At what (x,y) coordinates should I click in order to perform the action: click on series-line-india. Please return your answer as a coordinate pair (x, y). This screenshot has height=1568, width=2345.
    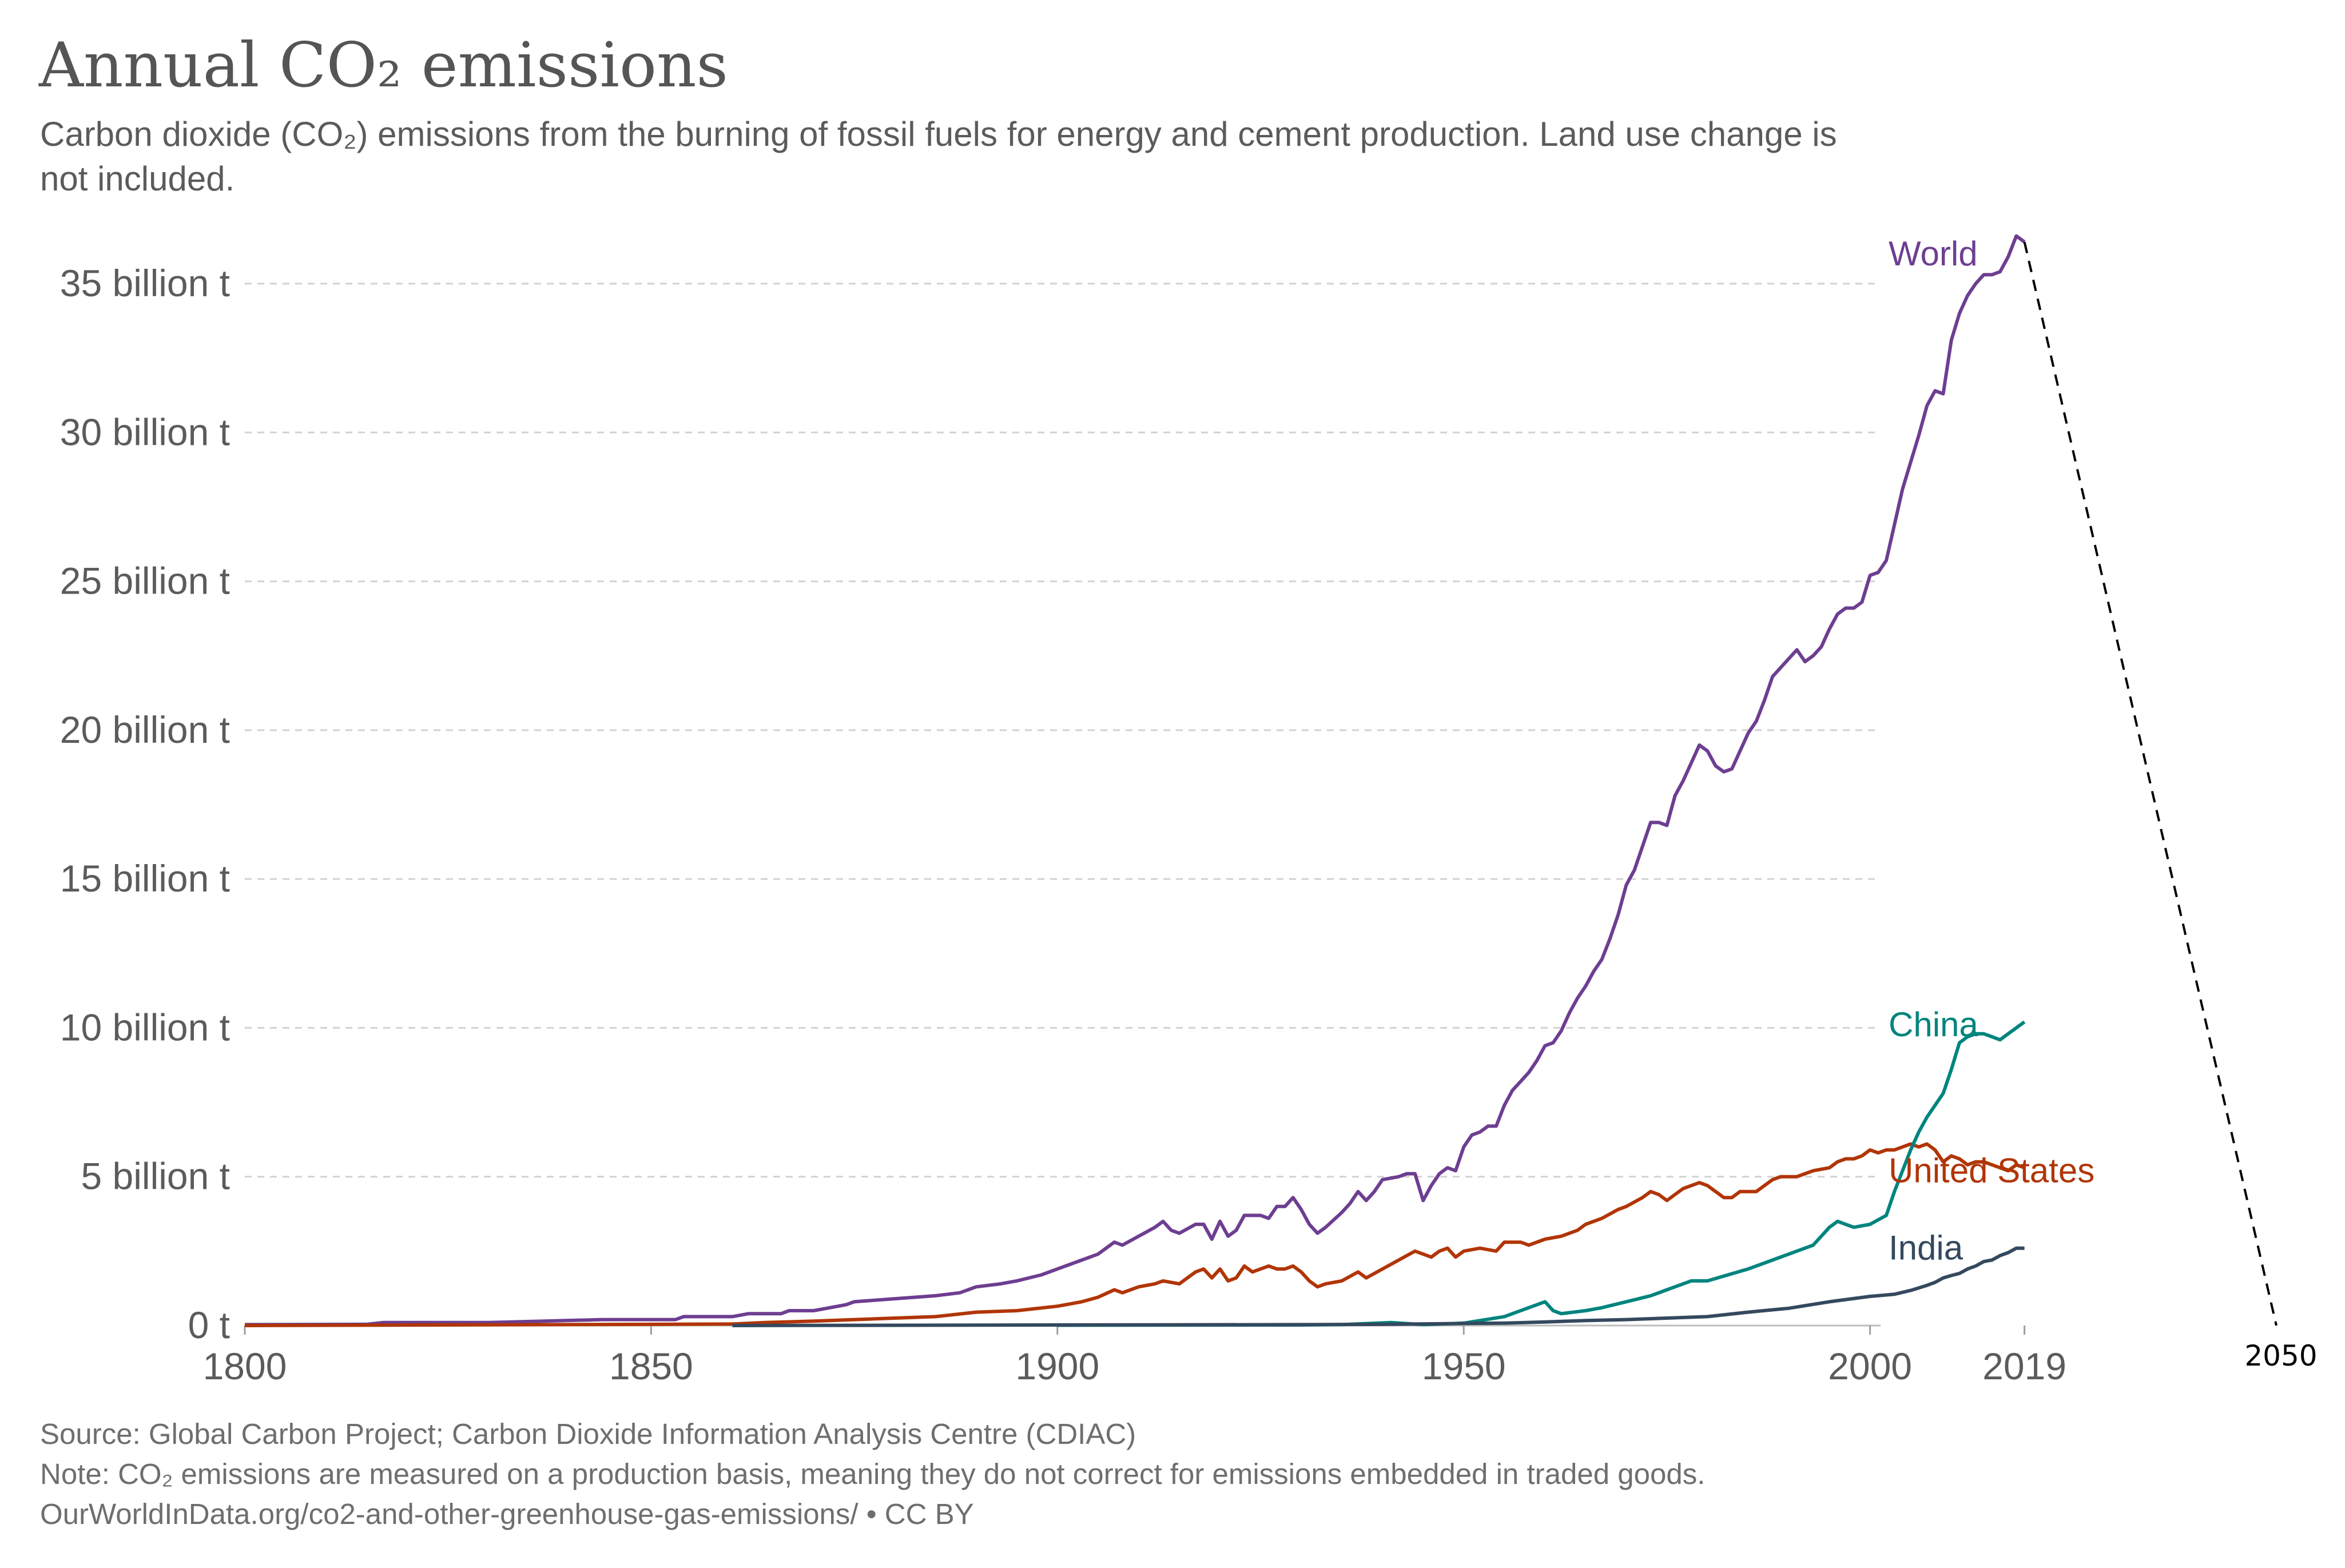
    Looking at the image, I should click on (1378, 1286).